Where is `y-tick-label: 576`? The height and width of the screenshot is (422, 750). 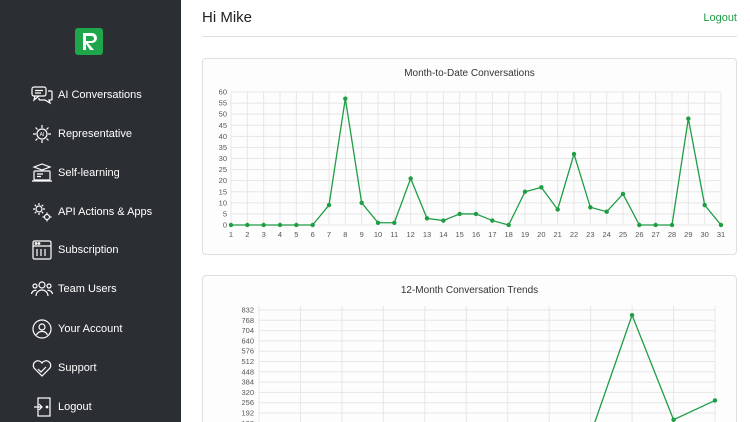 y-tick-label: 576 is located at coordinates (247, 351).